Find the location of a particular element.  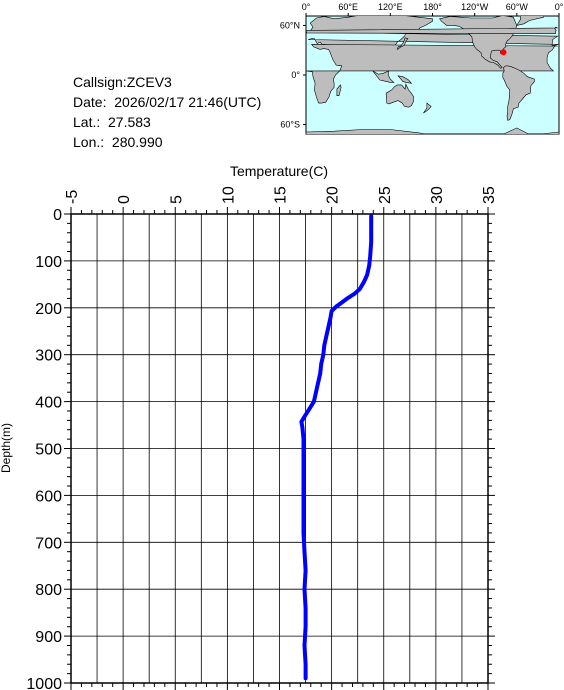

land-japan is located at coordinates (402, 44).